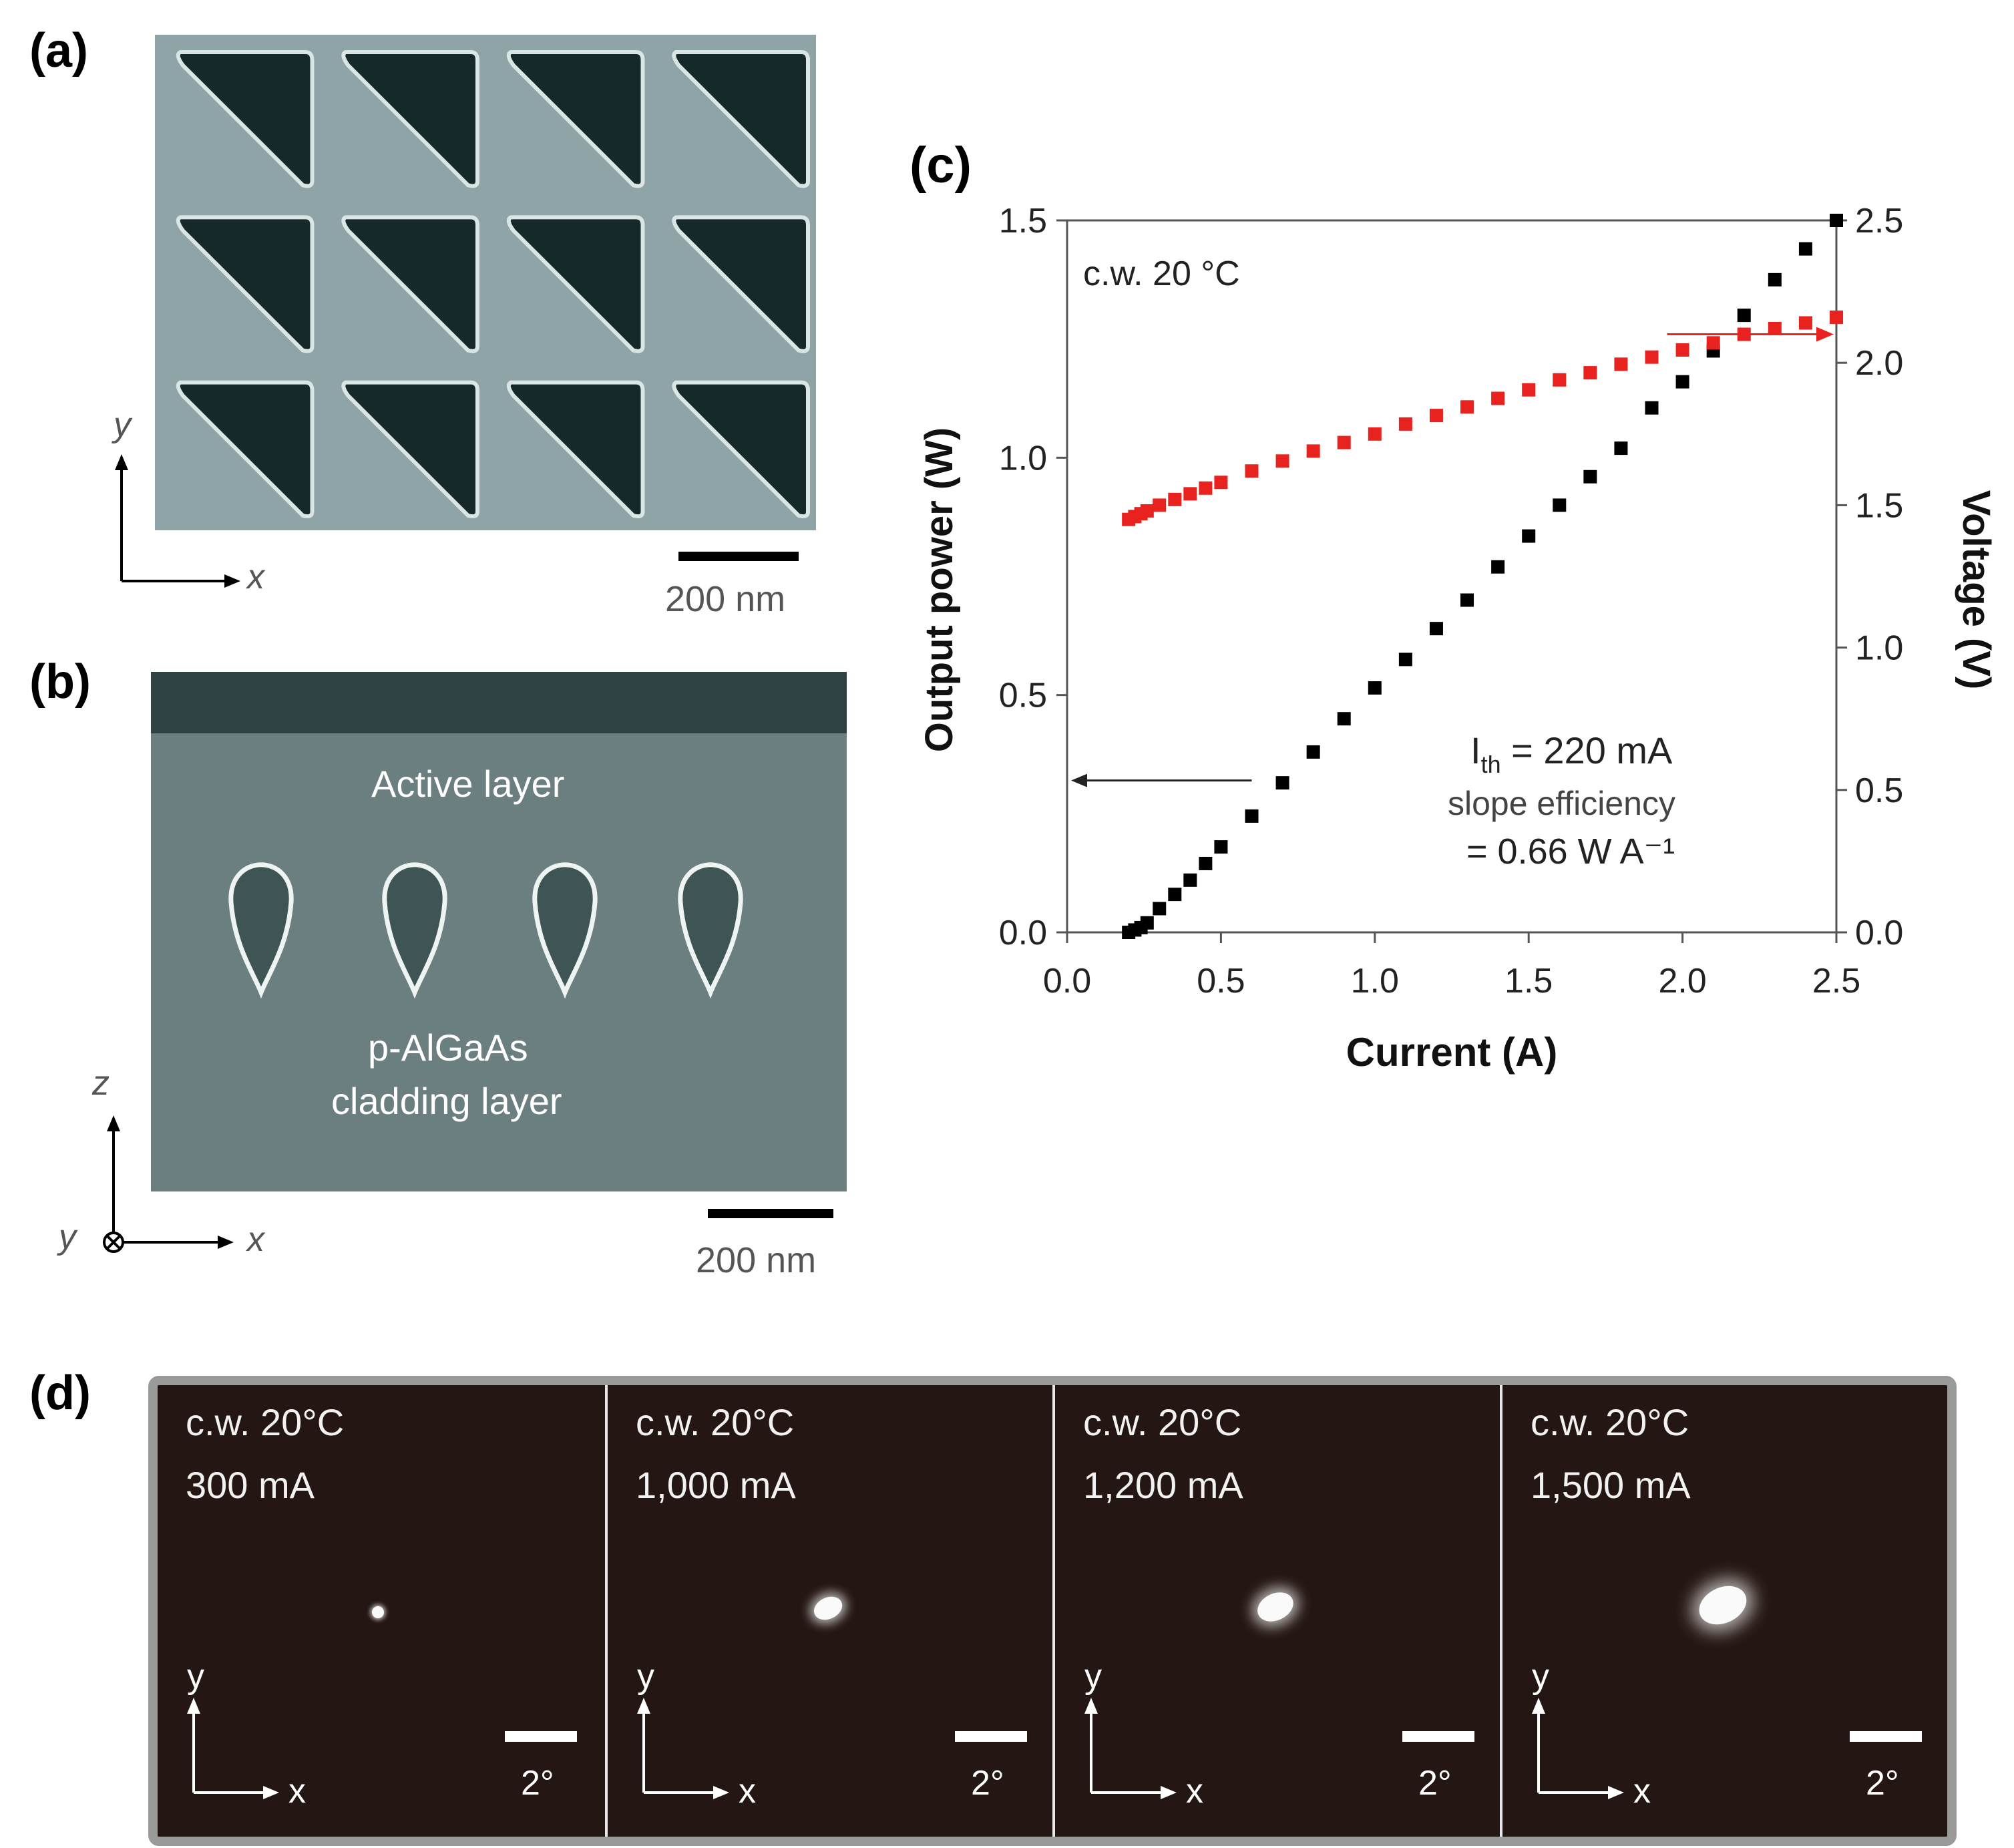  Describe the element at coordinates (1879, 221) in the screenshot. I see `y-tick-label-right: 2.5` at that location.